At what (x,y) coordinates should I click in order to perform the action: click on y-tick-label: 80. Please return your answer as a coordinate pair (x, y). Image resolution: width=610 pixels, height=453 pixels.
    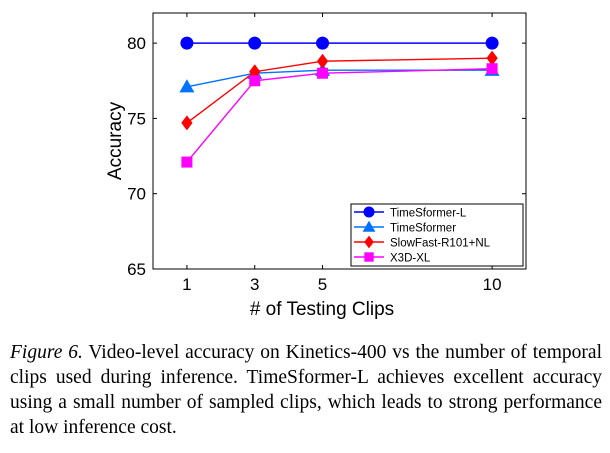
    Looking at the image, I should click on (136, 43).